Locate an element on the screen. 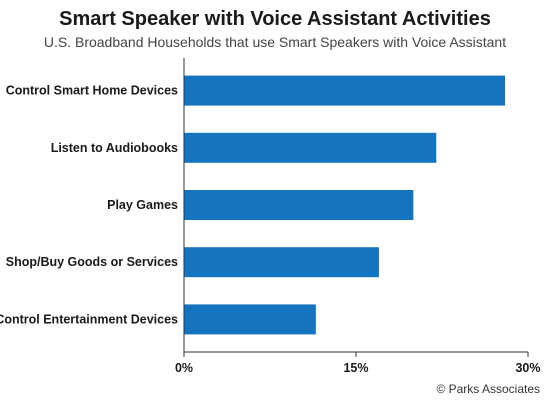  bar-control-smart-home-devices is located at coordinates (345, 90).